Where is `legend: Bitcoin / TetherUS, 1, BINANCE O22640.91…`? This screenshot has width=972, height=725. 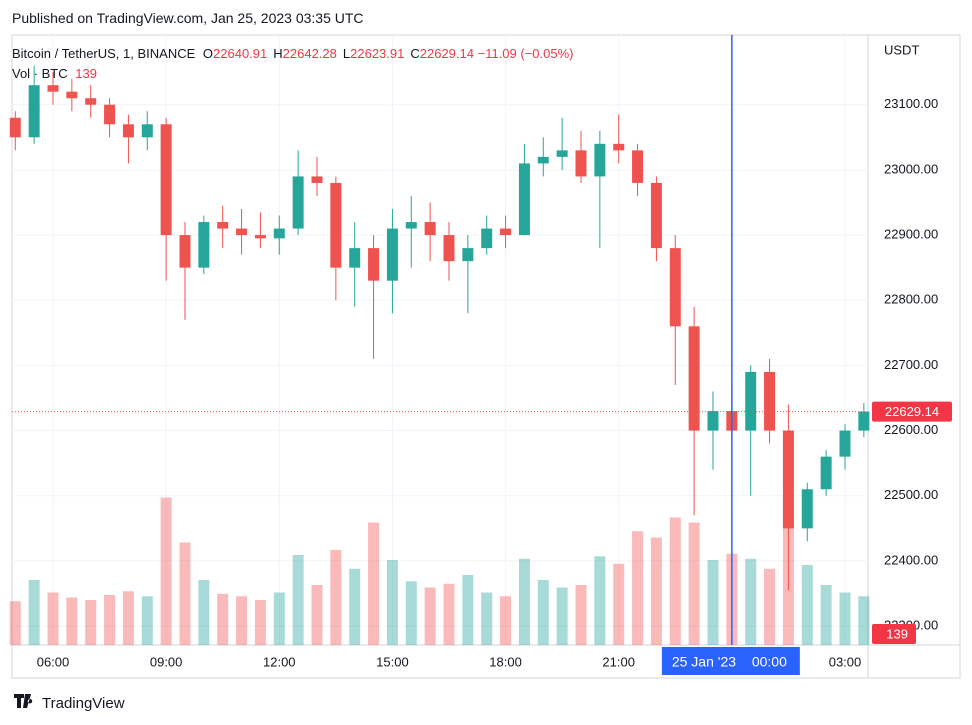
legend: Bitcoin / TetherUS, 1, BINANCE O22640.91… is located at coordinates (293, 53).